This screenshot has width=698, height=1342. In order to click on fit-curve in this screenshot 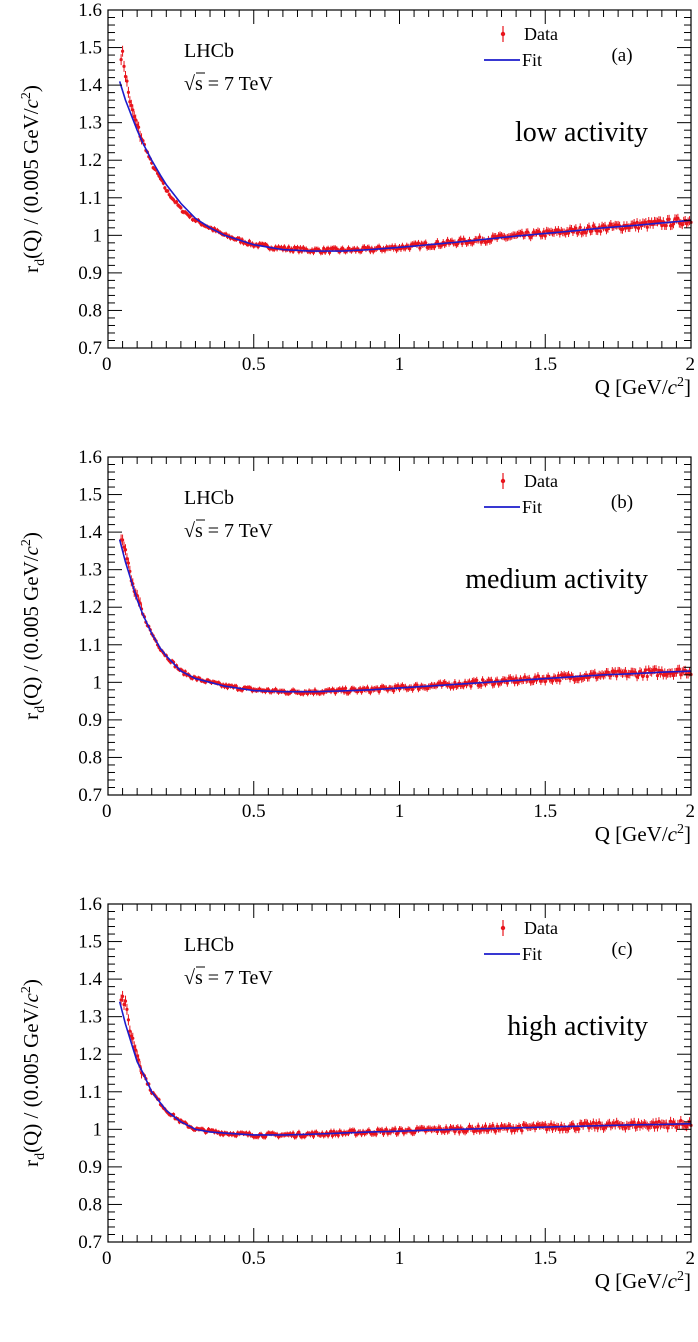, I will do `click(405, 166)`.